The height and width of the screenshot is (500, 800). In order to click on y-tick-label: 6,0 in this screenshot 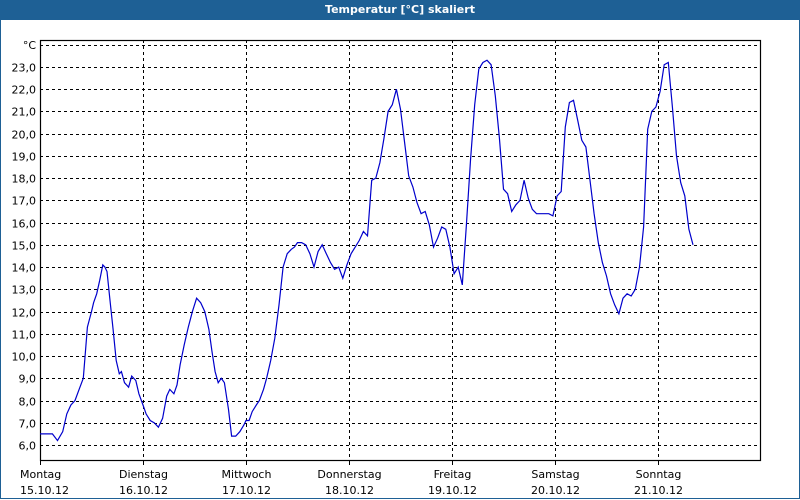, I will do `click(28, 446)`.